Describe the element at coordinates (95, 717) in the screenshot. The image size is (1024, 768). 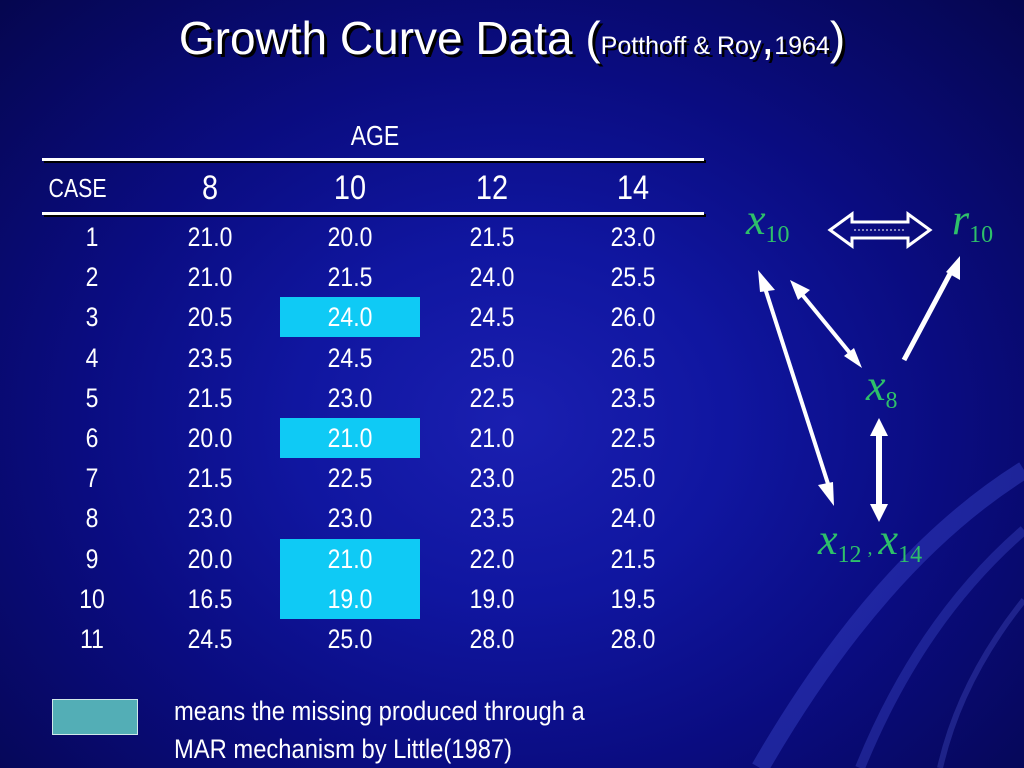
I see `legend-swatch` at that location.